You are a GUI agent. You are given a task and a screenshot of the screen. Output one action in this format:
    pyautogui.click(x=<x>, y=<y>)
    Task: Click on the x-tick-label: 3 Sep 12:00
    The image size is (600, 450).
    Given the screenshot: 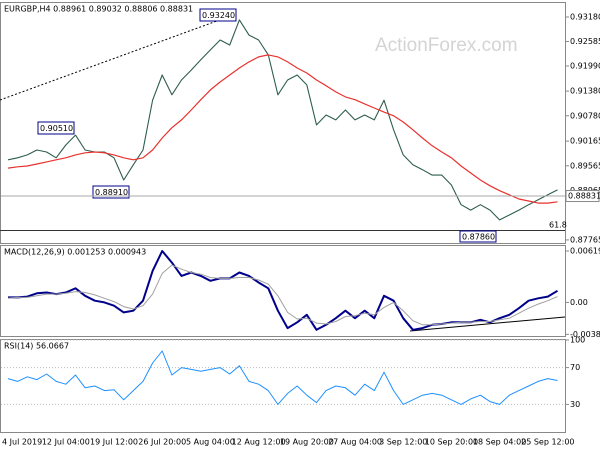 What is the action you would take?
    pyautogui.click(x=403, y=442)
    